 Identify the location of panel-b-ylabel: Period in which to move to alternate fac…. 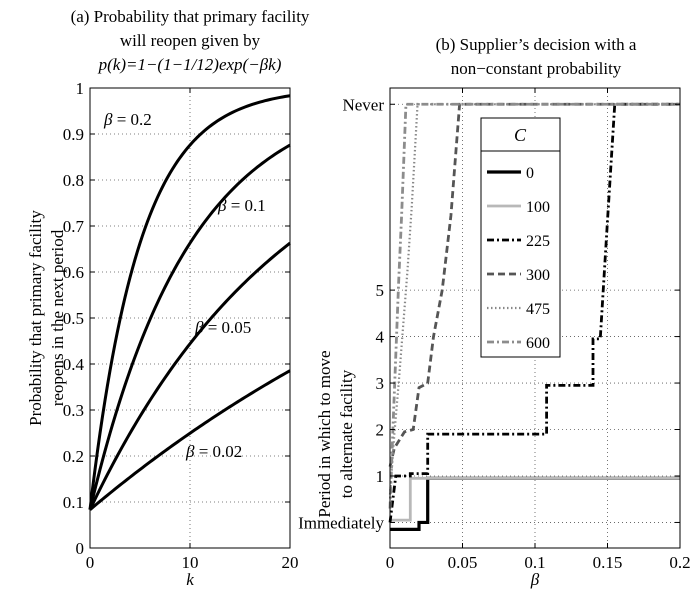
(335, 433).